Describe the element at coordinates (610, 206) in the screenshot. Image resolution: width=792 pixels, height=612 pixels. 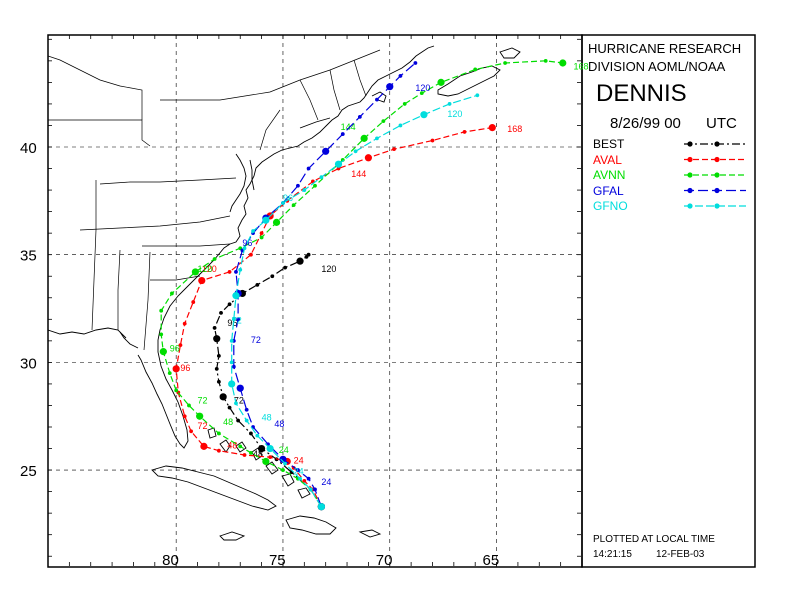
I see `legend-label-gfno: GFNO` at that location.